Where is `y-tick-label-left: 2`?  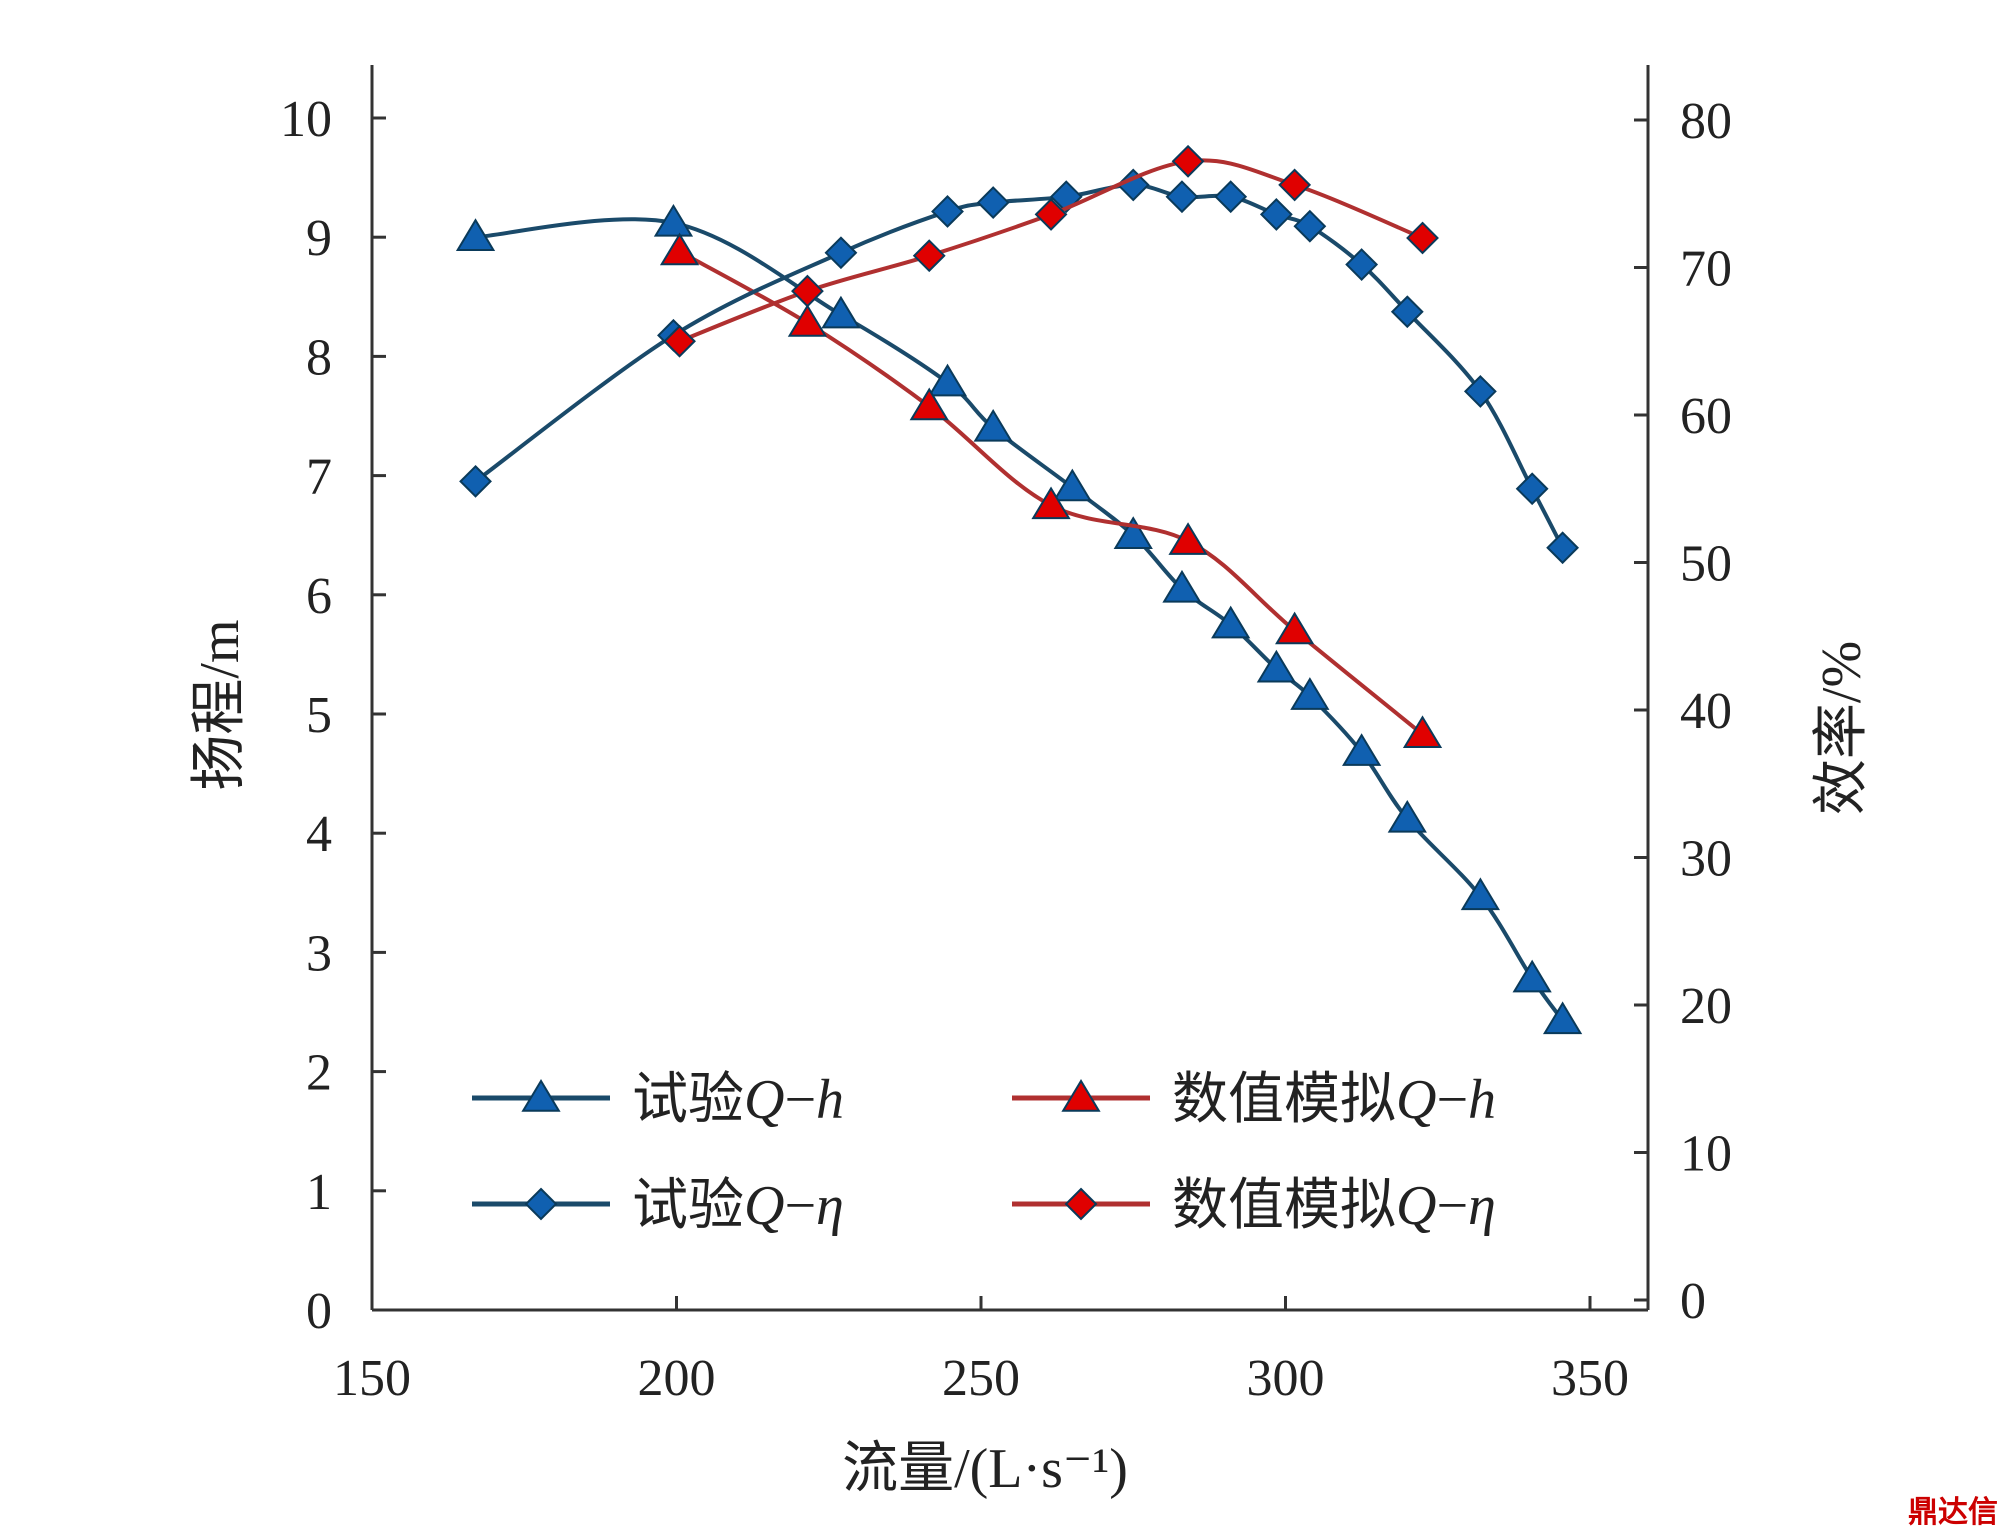
y-tick-label-left: 2 is located at coordinates (319, 1073).